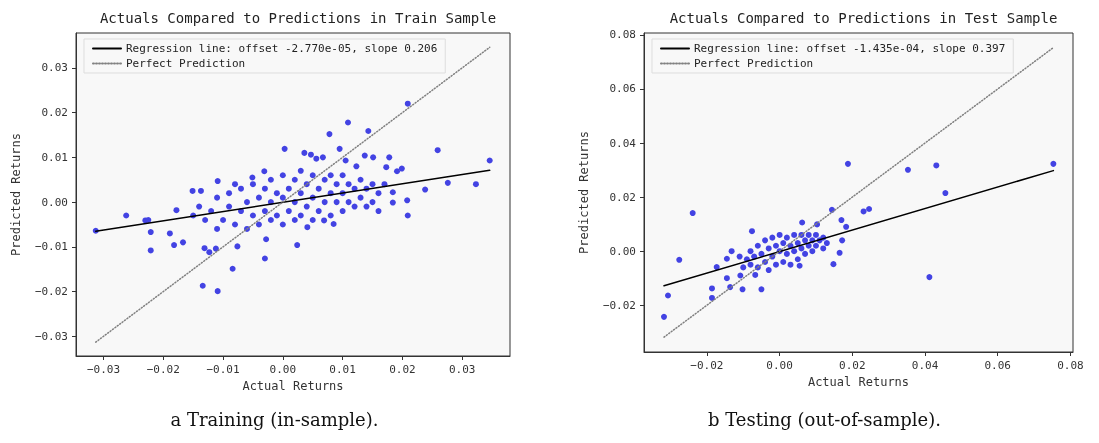 Image resolution: width=1099 pixels, height=443 pixels. I want to click on y-tick-label: −0.01, so click(51, 247).